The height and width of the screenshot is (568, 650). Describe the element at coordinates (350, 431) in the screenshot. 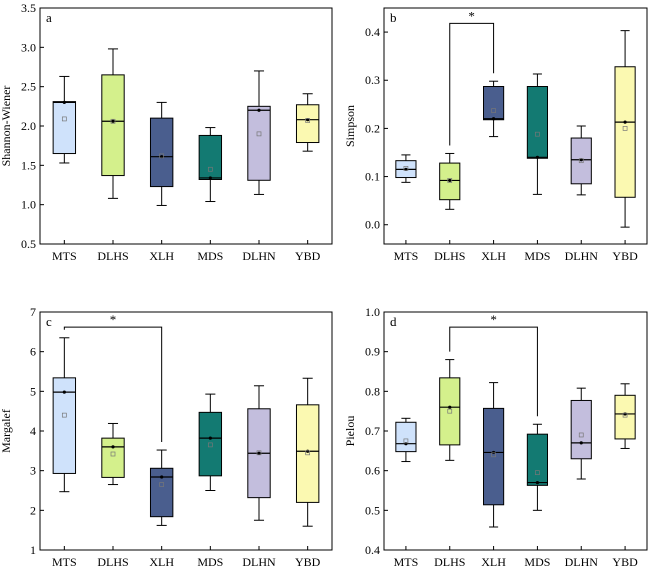

I see `y-axis-label: Pielou` at that location.